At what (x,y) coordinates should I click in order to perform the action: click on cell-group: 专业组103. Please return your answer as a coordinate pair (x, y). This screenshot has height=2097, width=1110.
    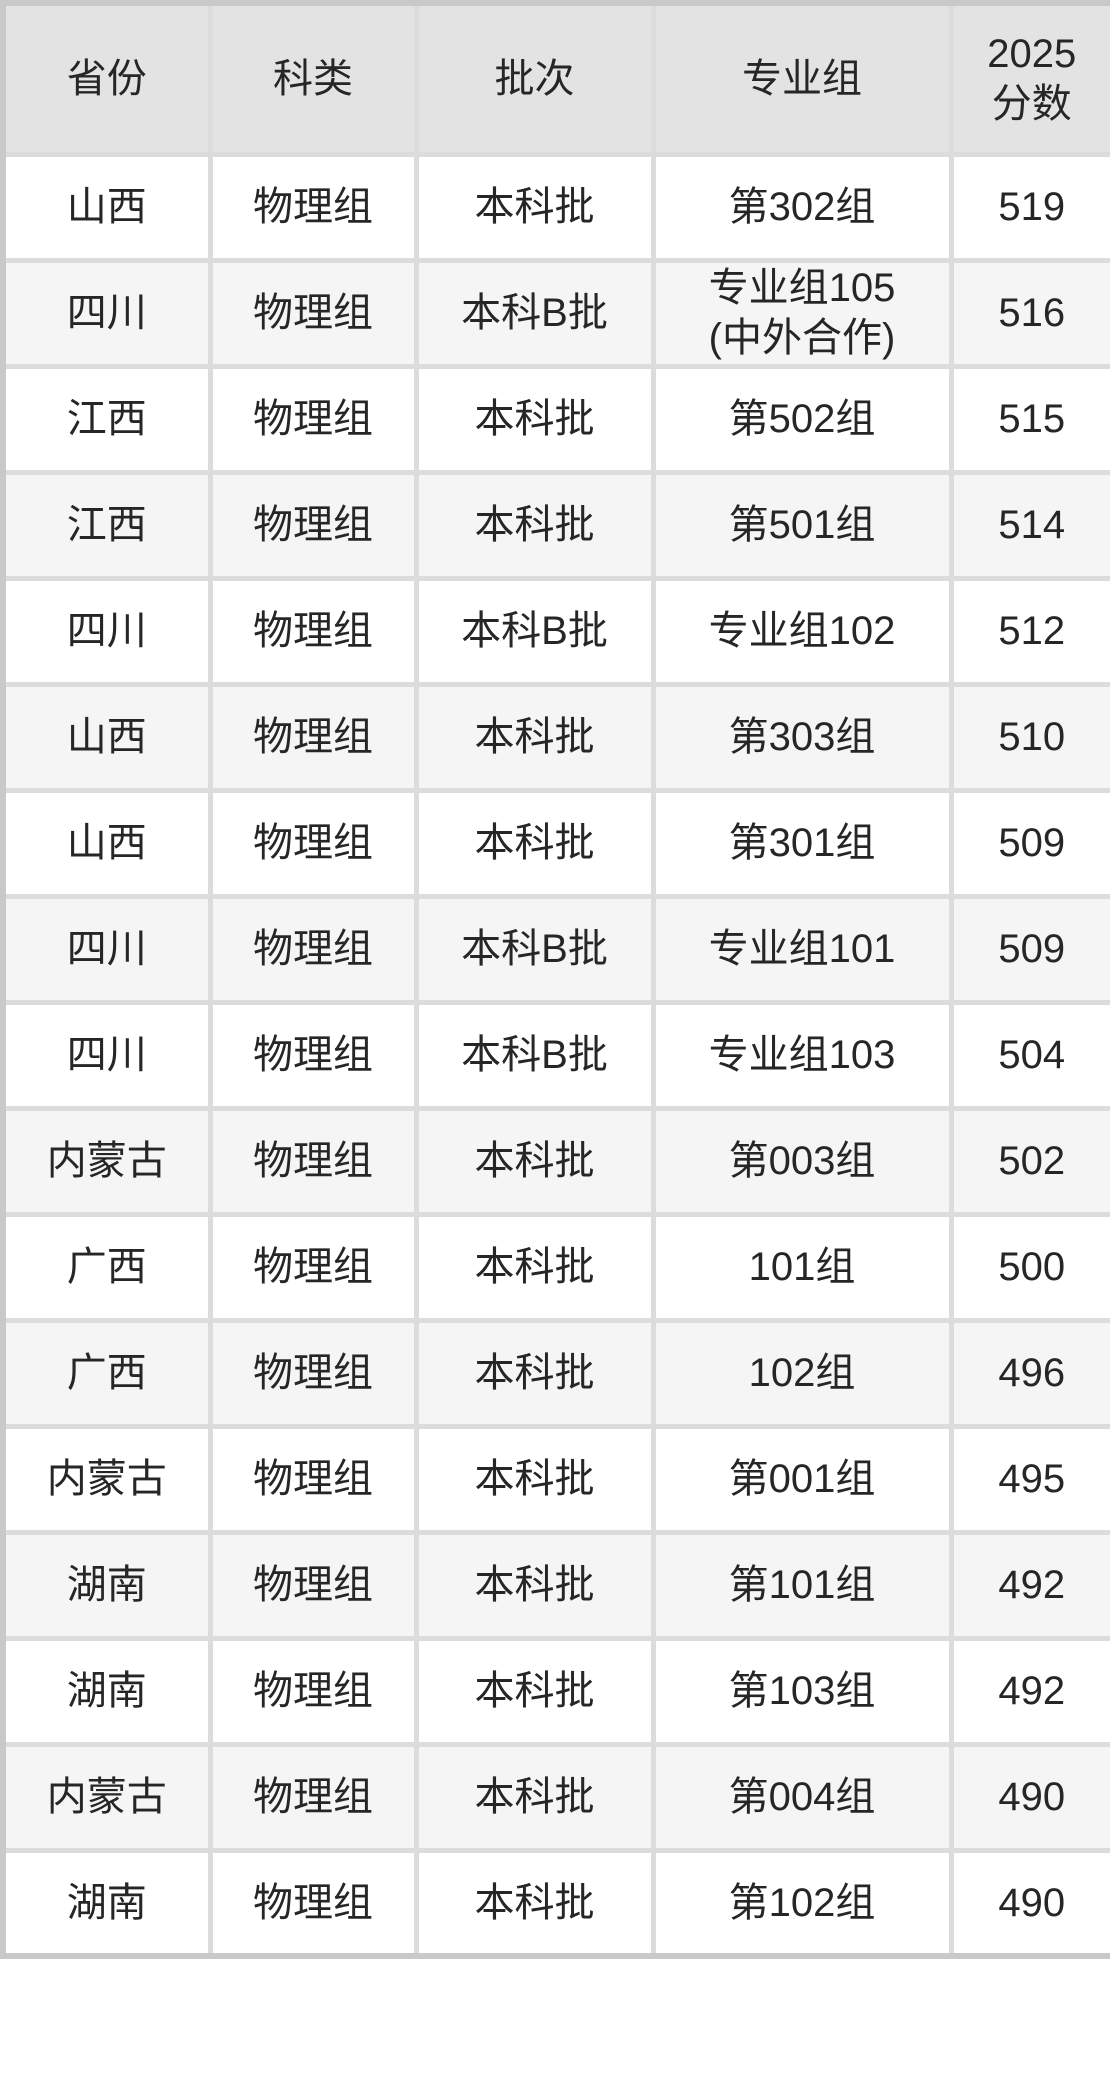
    Looking at the image, I should click on (802, 1055).